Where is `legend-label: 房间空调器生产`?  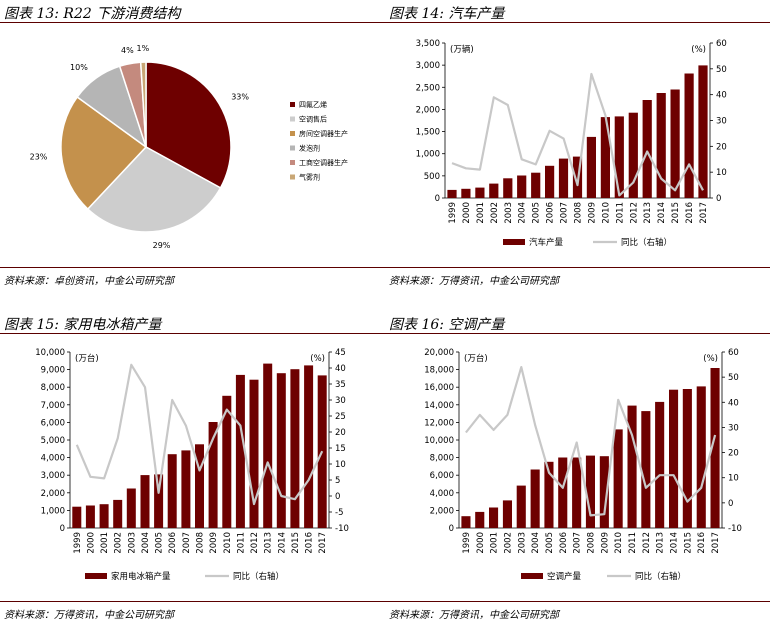
legend-label: 房间空调器生产 is located at coordinates (323, 133).